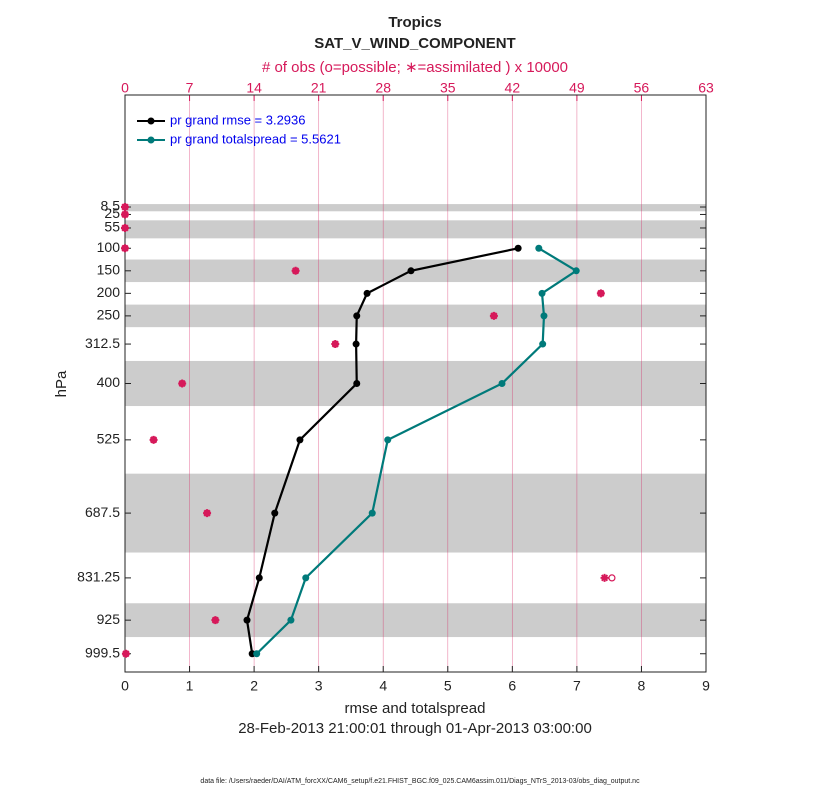 This screenshot has width=830, height=805. I want to click on x-tick-label: 4, so click(383, 686).